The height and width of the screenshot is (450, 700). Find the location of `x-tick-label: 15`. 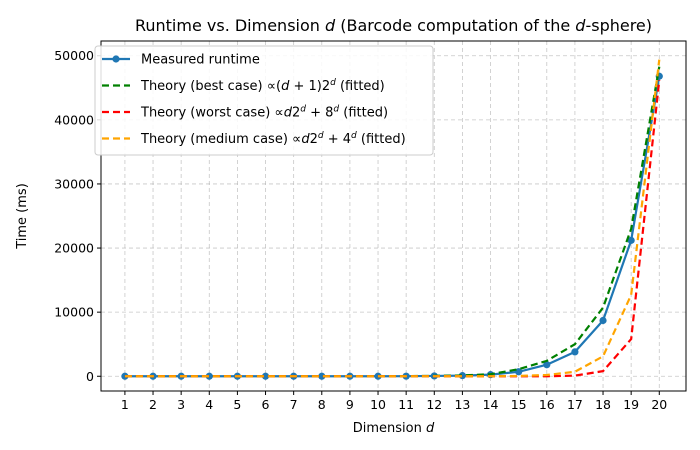

x-tick-label: 15 is located at coordinates (519, 404).